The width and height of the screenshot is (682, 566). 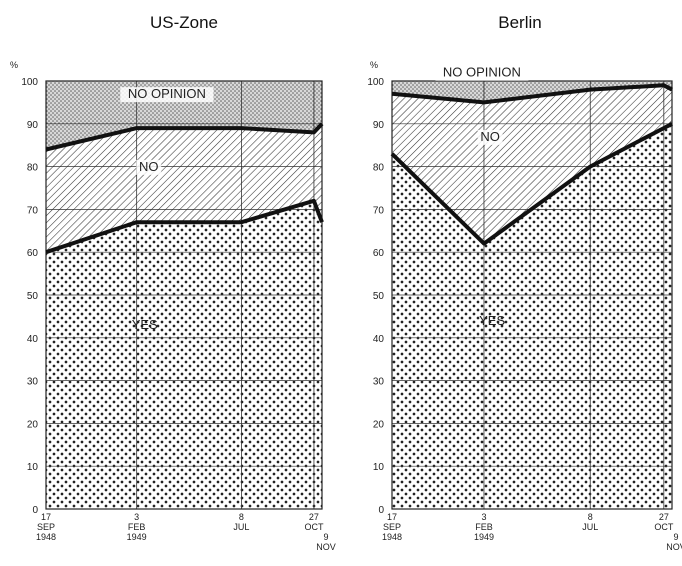 I want to click on chart-title: Berlin, so click(x=519, y=22).